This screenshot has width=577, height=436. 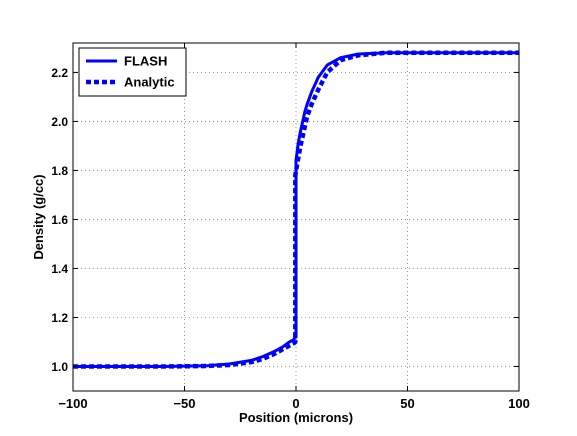 I want to click on legend: FLASH Analytic, so click(x=132, y=72).